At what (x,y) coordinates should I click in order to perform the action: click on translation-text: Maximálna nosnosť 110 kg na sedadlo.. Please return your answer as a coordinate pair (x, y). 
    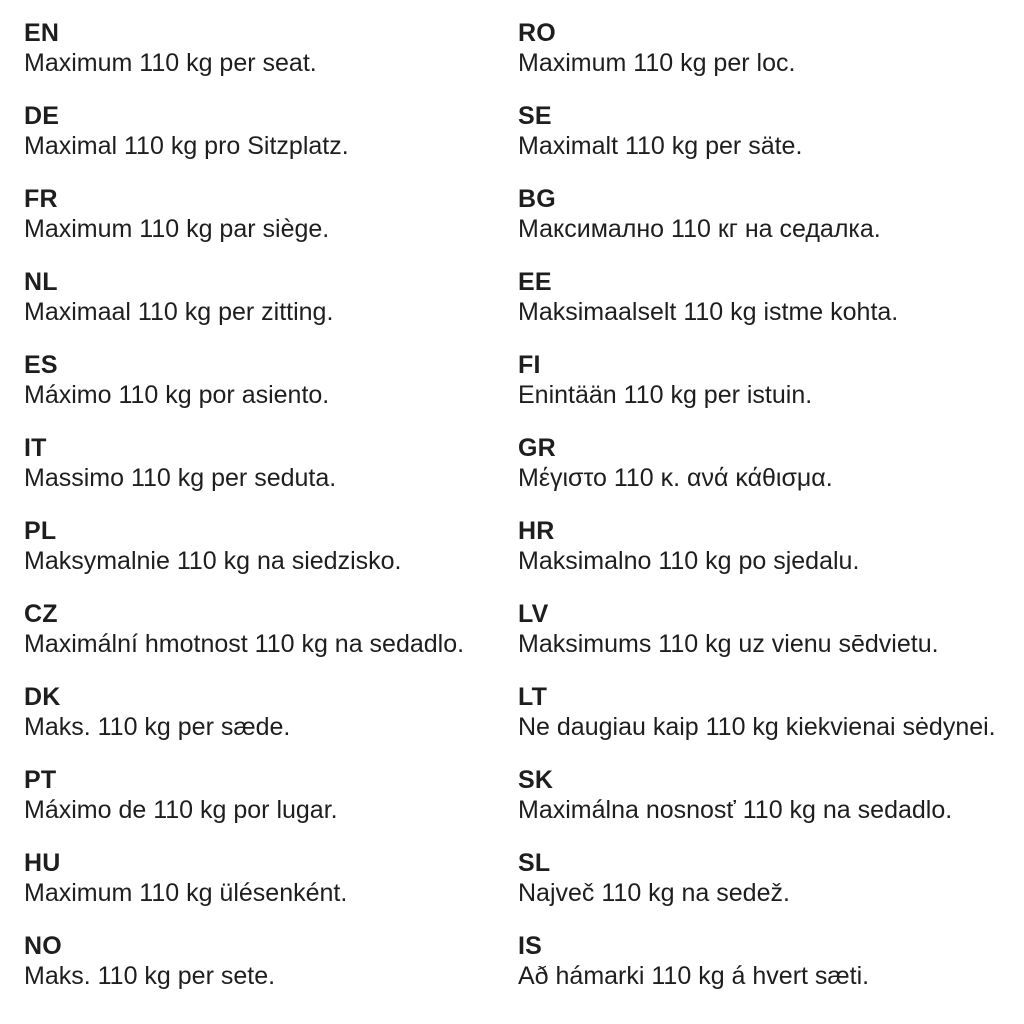
    Looking at the image, I should click on (735, 810).